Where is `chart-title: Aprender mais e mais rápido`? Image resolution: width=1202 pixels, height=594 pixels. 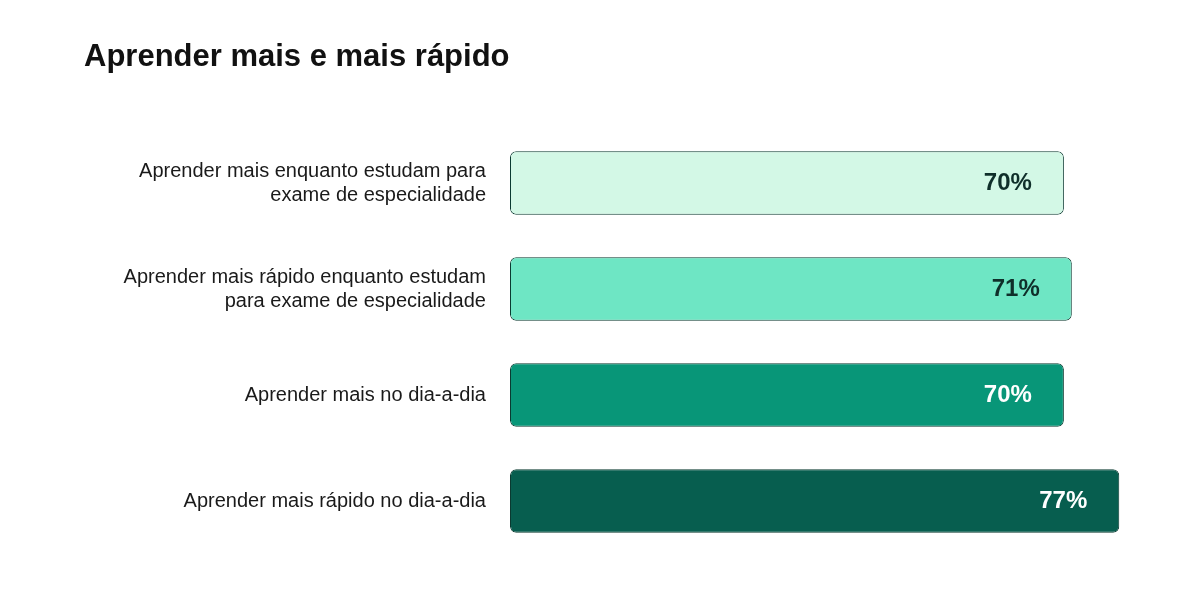 chart-title: Aprender mais e mais rápido is located at coordinates (297, 56).